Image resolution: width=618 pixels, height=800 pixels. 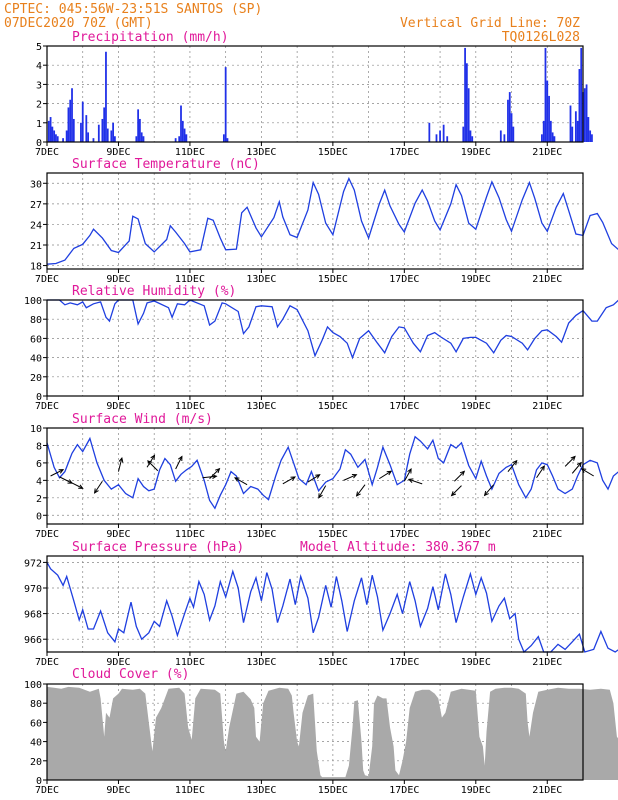 I want to click on humidity-frame, so click(x=315, y=348).